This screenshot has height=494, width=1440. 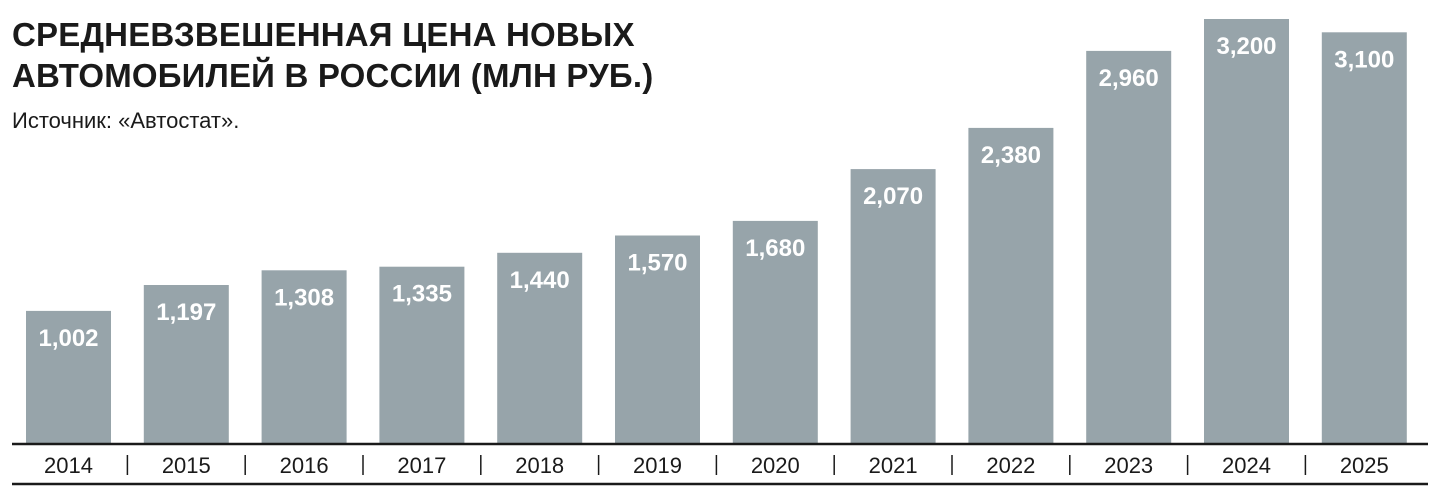 I want to click on value-label-2023: 2,960, so click(x=1129, y=78).